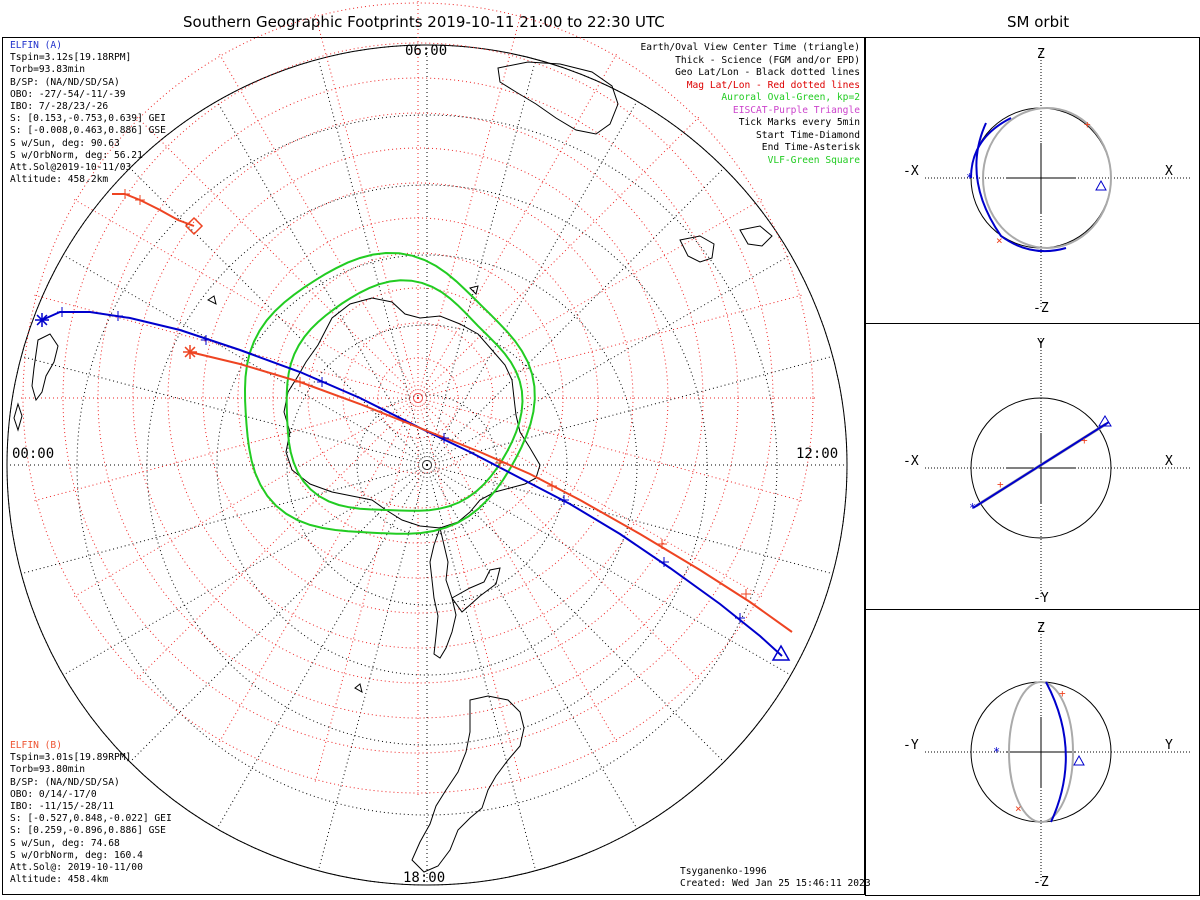 The width and height of the screenshot is (1200, 900). I want to click on elfin-a-line: S: [0.153,-0.753,0.639] GEI, so click(88, 119).